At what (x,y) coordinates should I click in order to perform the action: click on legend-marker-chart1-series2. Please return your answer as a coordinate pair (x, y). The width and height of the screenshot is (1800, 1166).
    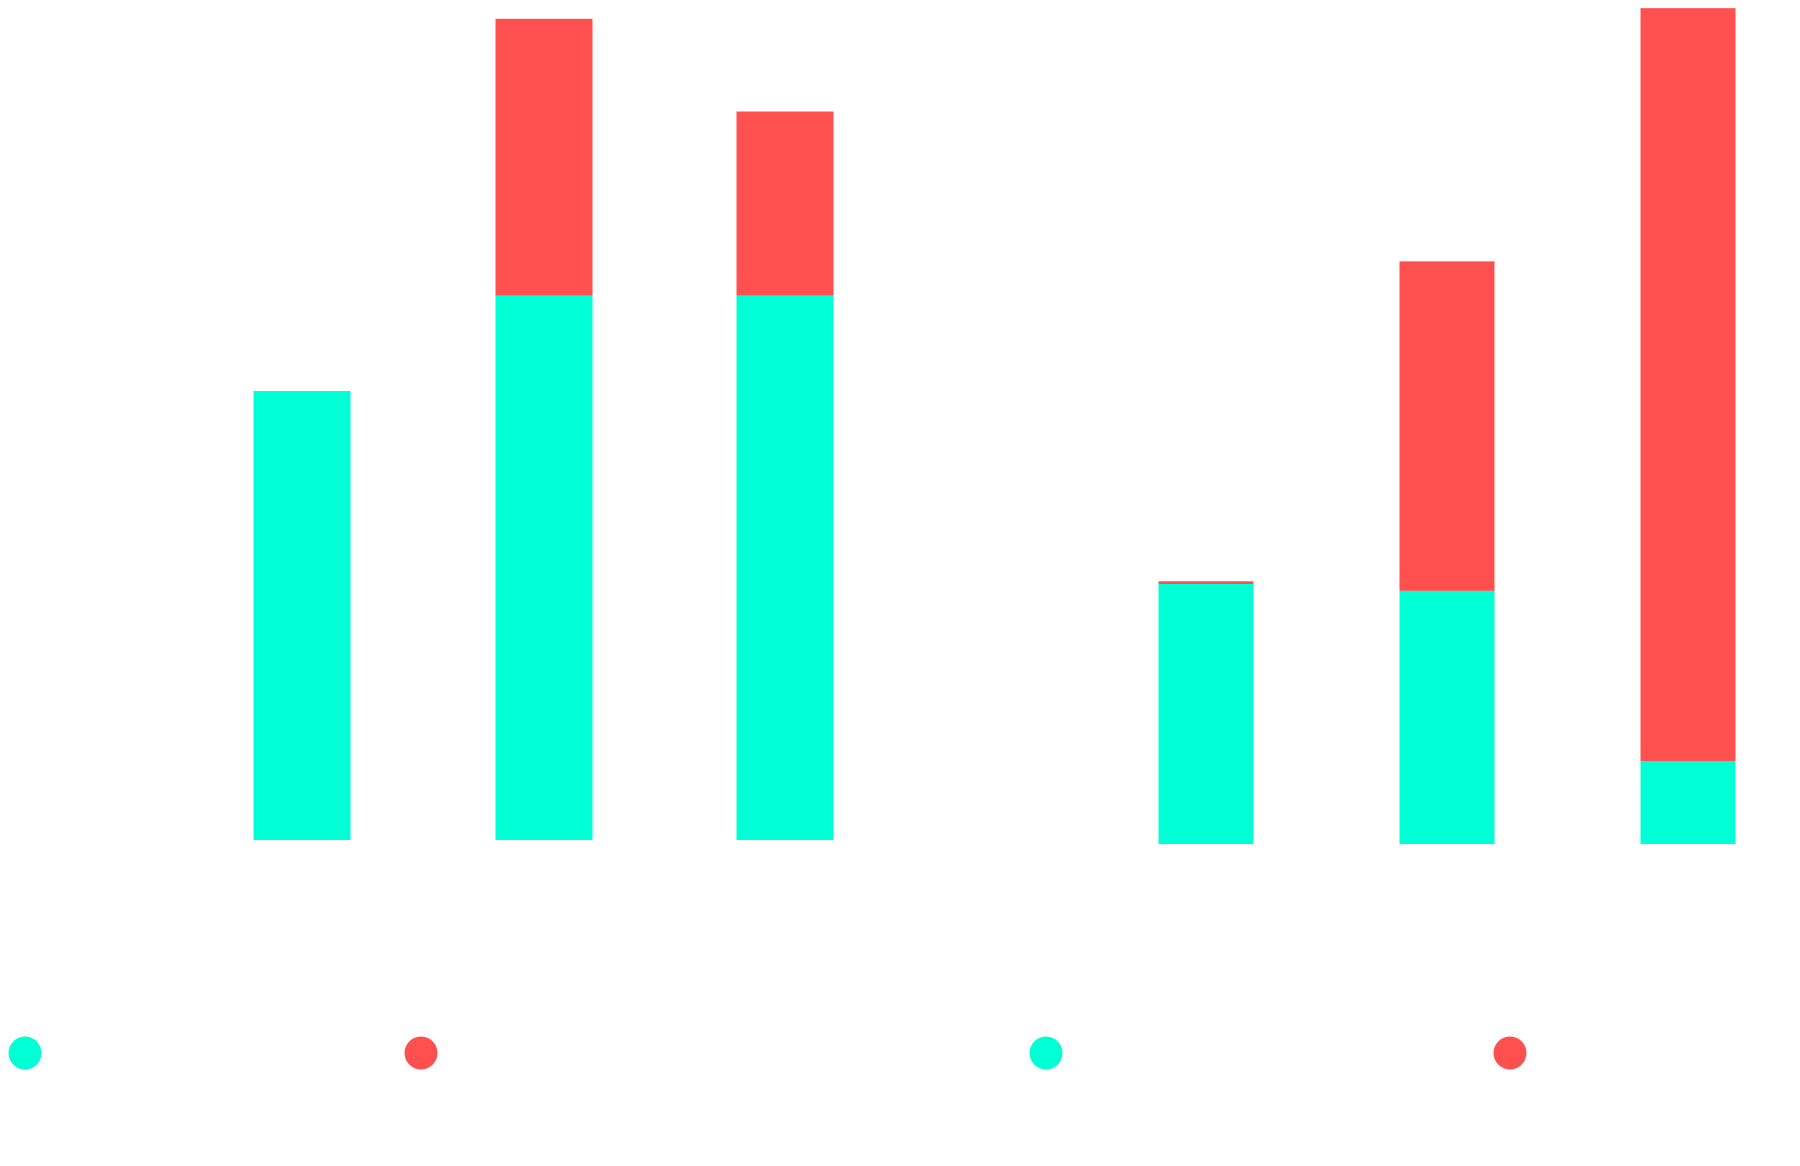
    Looking at the image, I should click on (421, 1053).